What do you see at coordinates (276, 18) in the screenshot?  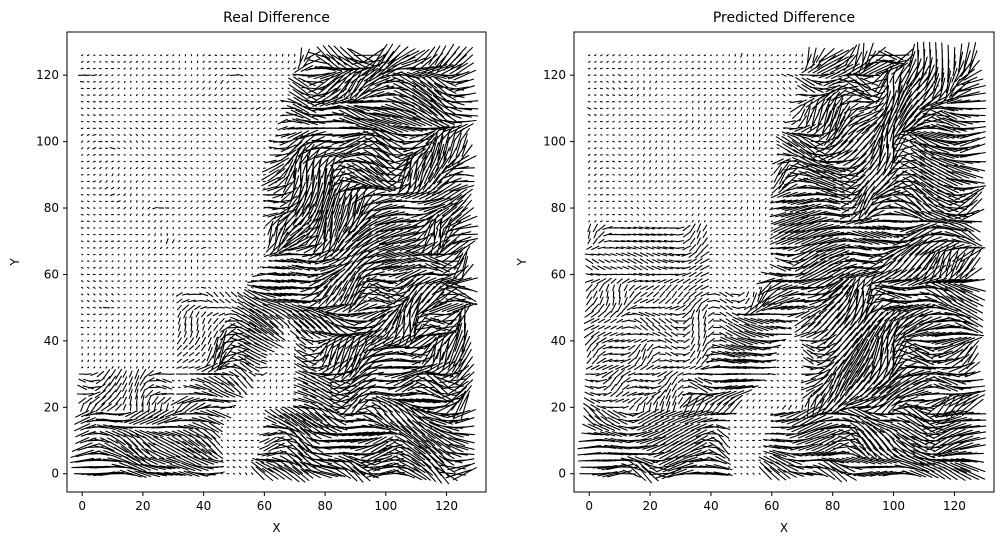 I see `chart-title: Real Difference` at bounding box center [276, 18].